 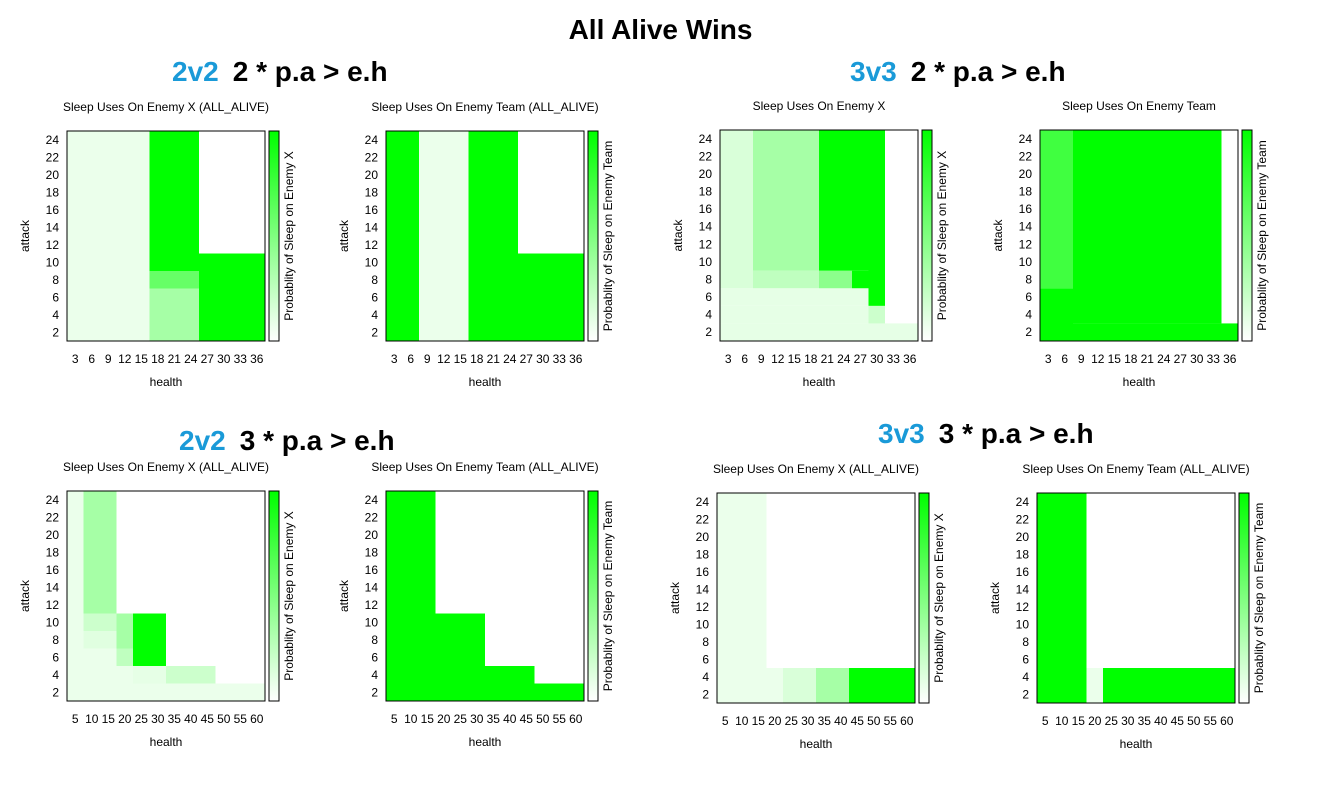 I want to click on x-tick-label: 35, so click(x=175, y=719).